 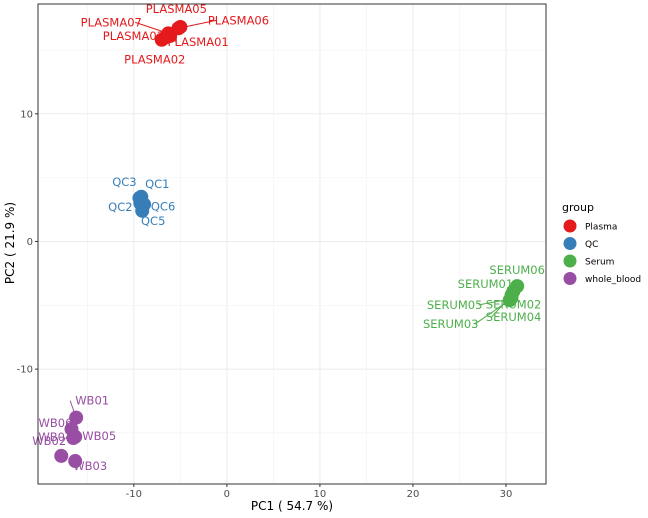 What do you see at coordinates (455, 305) in the screenshot?
I see `point-label: SERUM05` at bounding box center [455, 305].